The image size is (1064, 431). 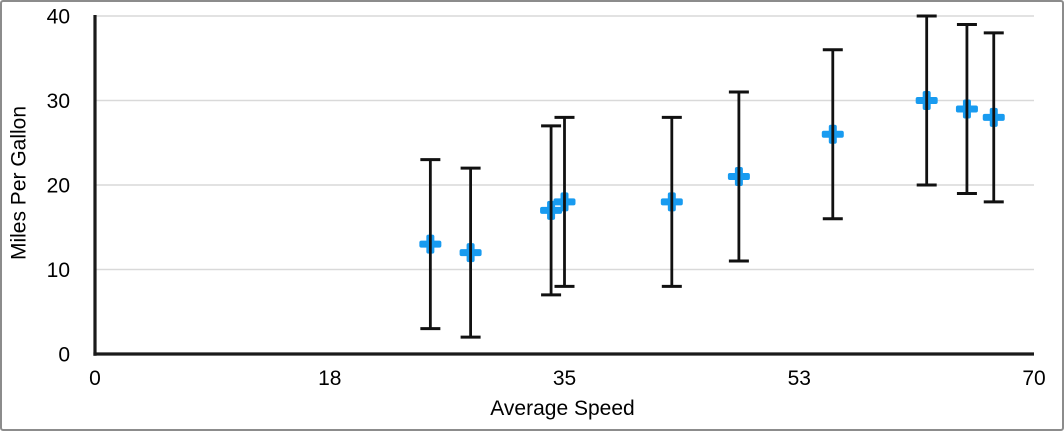 What do you see at coordinates (1033, 378) in the screenshot?
I see `x-tick-label: 70` at bounding box center [1033, 378].